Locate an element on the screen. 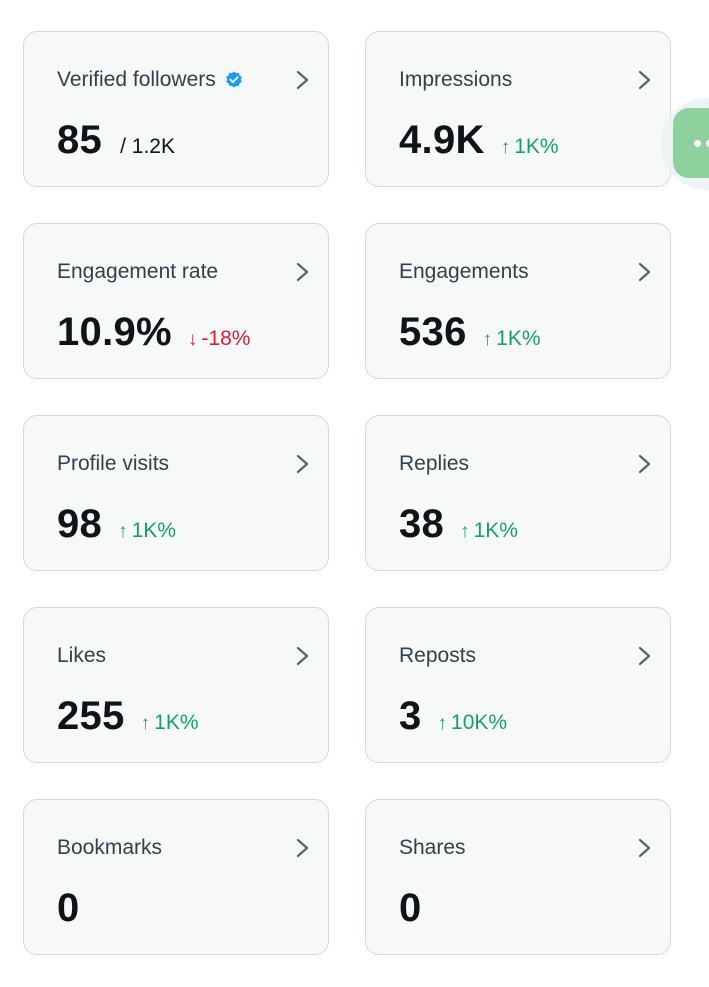 The height and width of the screenshot is (987, 709). card-title: Replies is located at coordinates (434, 464).